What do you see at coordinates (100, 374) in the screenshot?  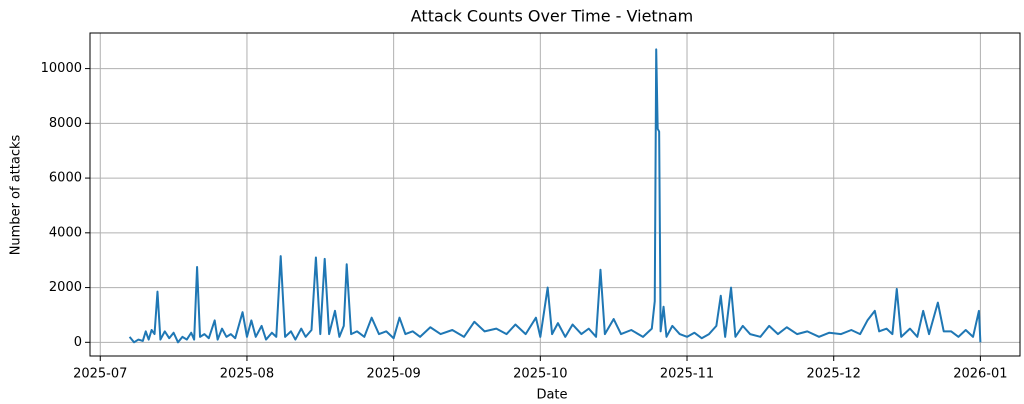 I see `x-tick-label: 2025-07` at bounding box center [100, 374].